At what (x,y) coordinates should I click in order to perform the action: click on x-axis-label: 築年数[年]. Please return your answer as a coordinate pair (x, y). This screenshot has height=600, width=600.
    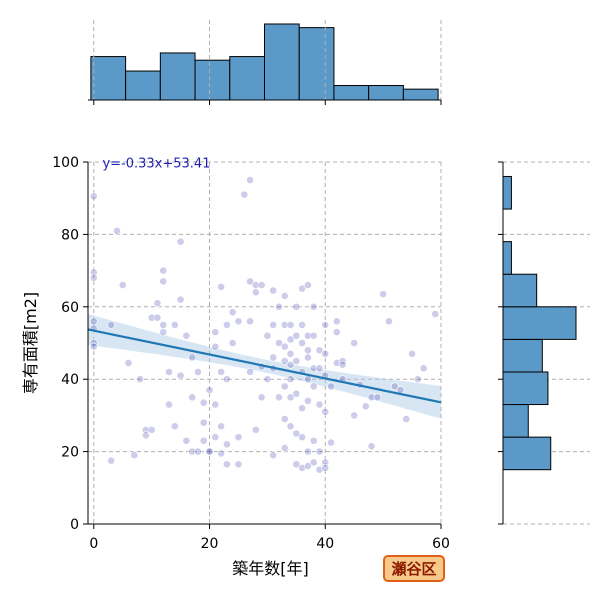
    Looking at the image, I should click on (270, 568).